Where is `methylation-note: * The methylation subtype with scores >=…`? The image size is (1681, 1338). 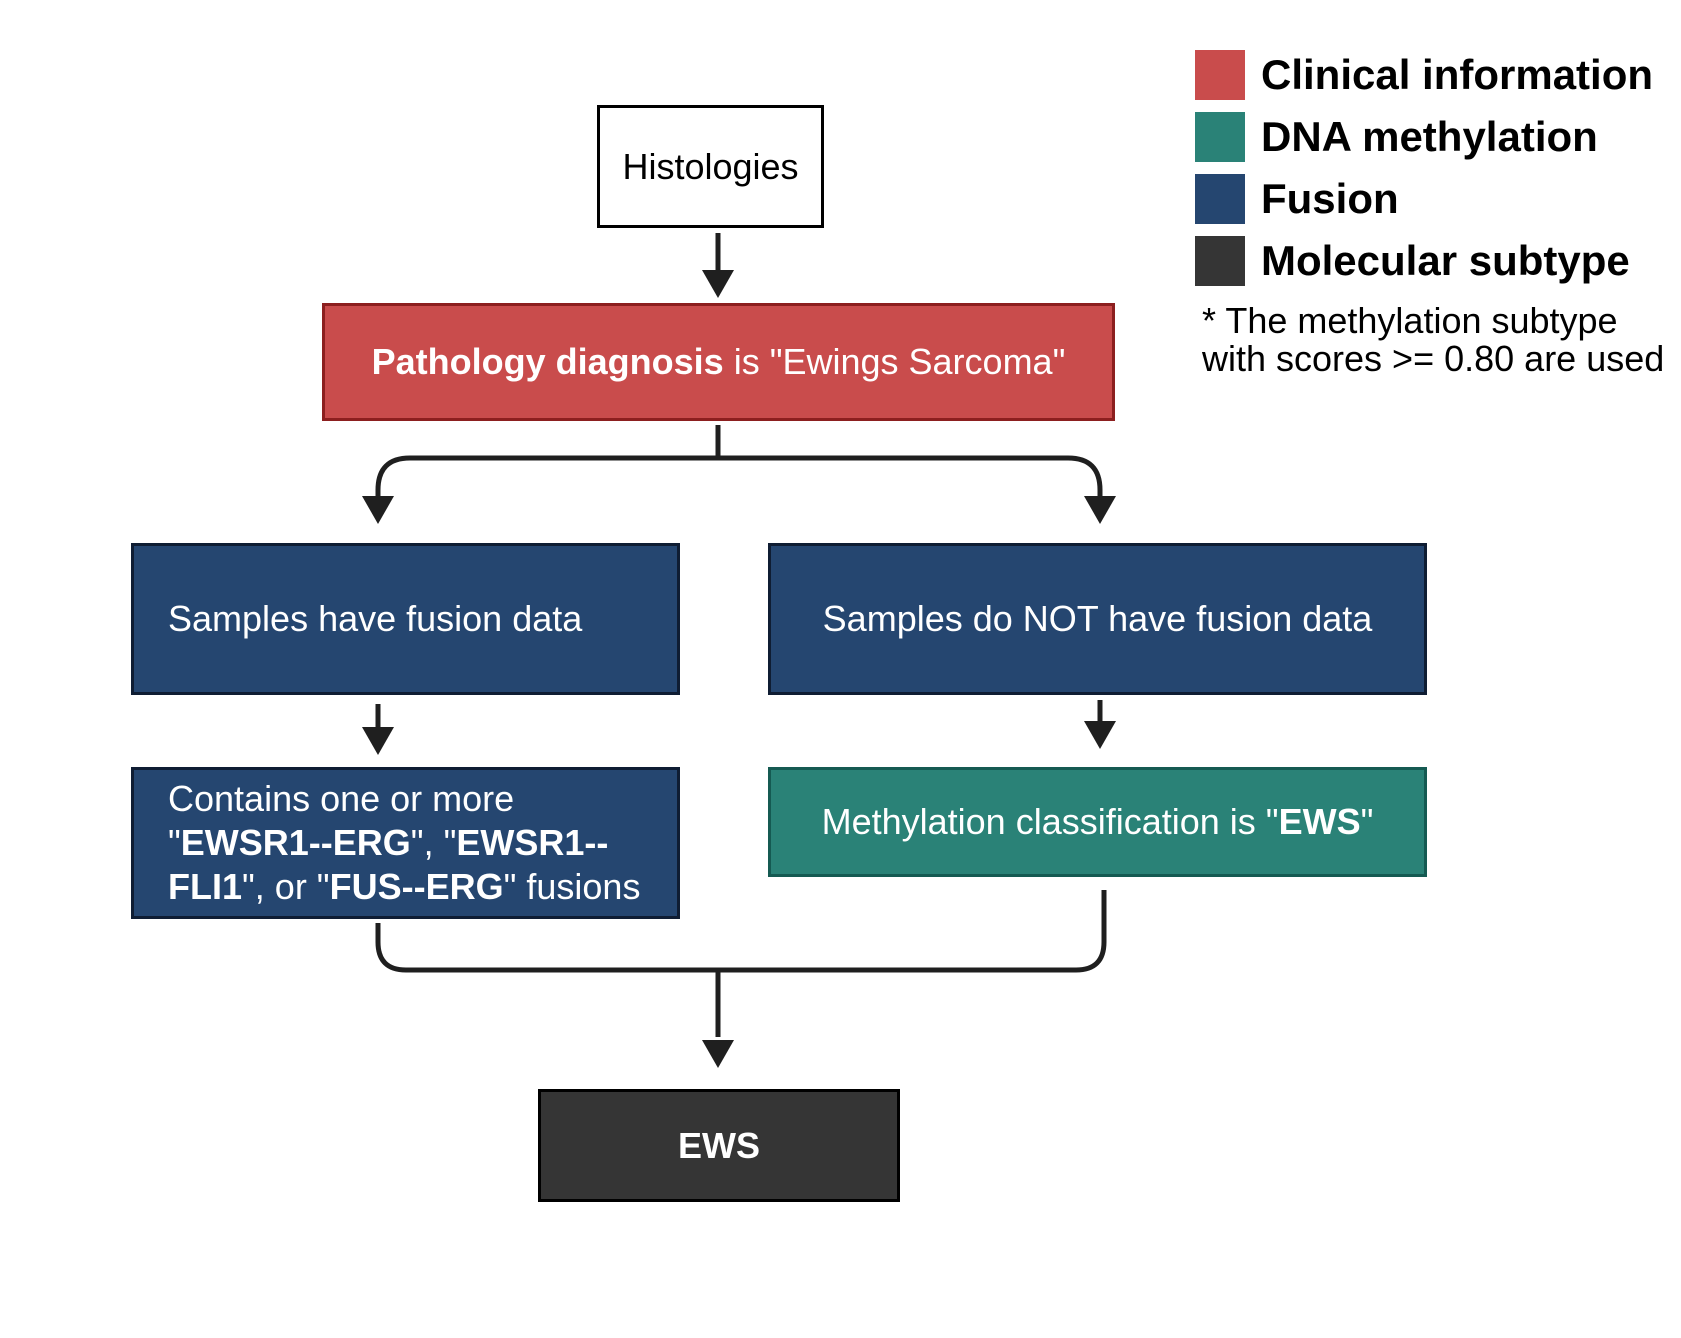 methylation-note: * The methylation subtype with scores >=… is located at coordinates (1433, 340).